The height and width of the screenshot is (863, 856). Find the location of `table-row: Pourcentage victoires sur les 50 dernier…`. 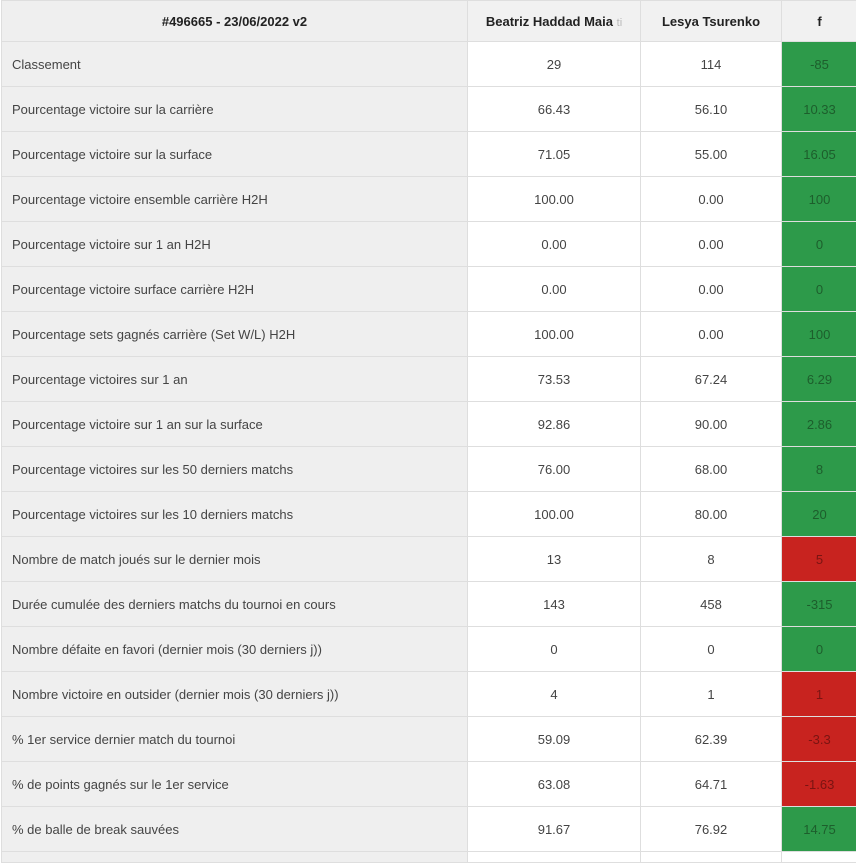

table-row: Pourcentage victoires sur les 50 dernier… is located at coordinates (429, 469).